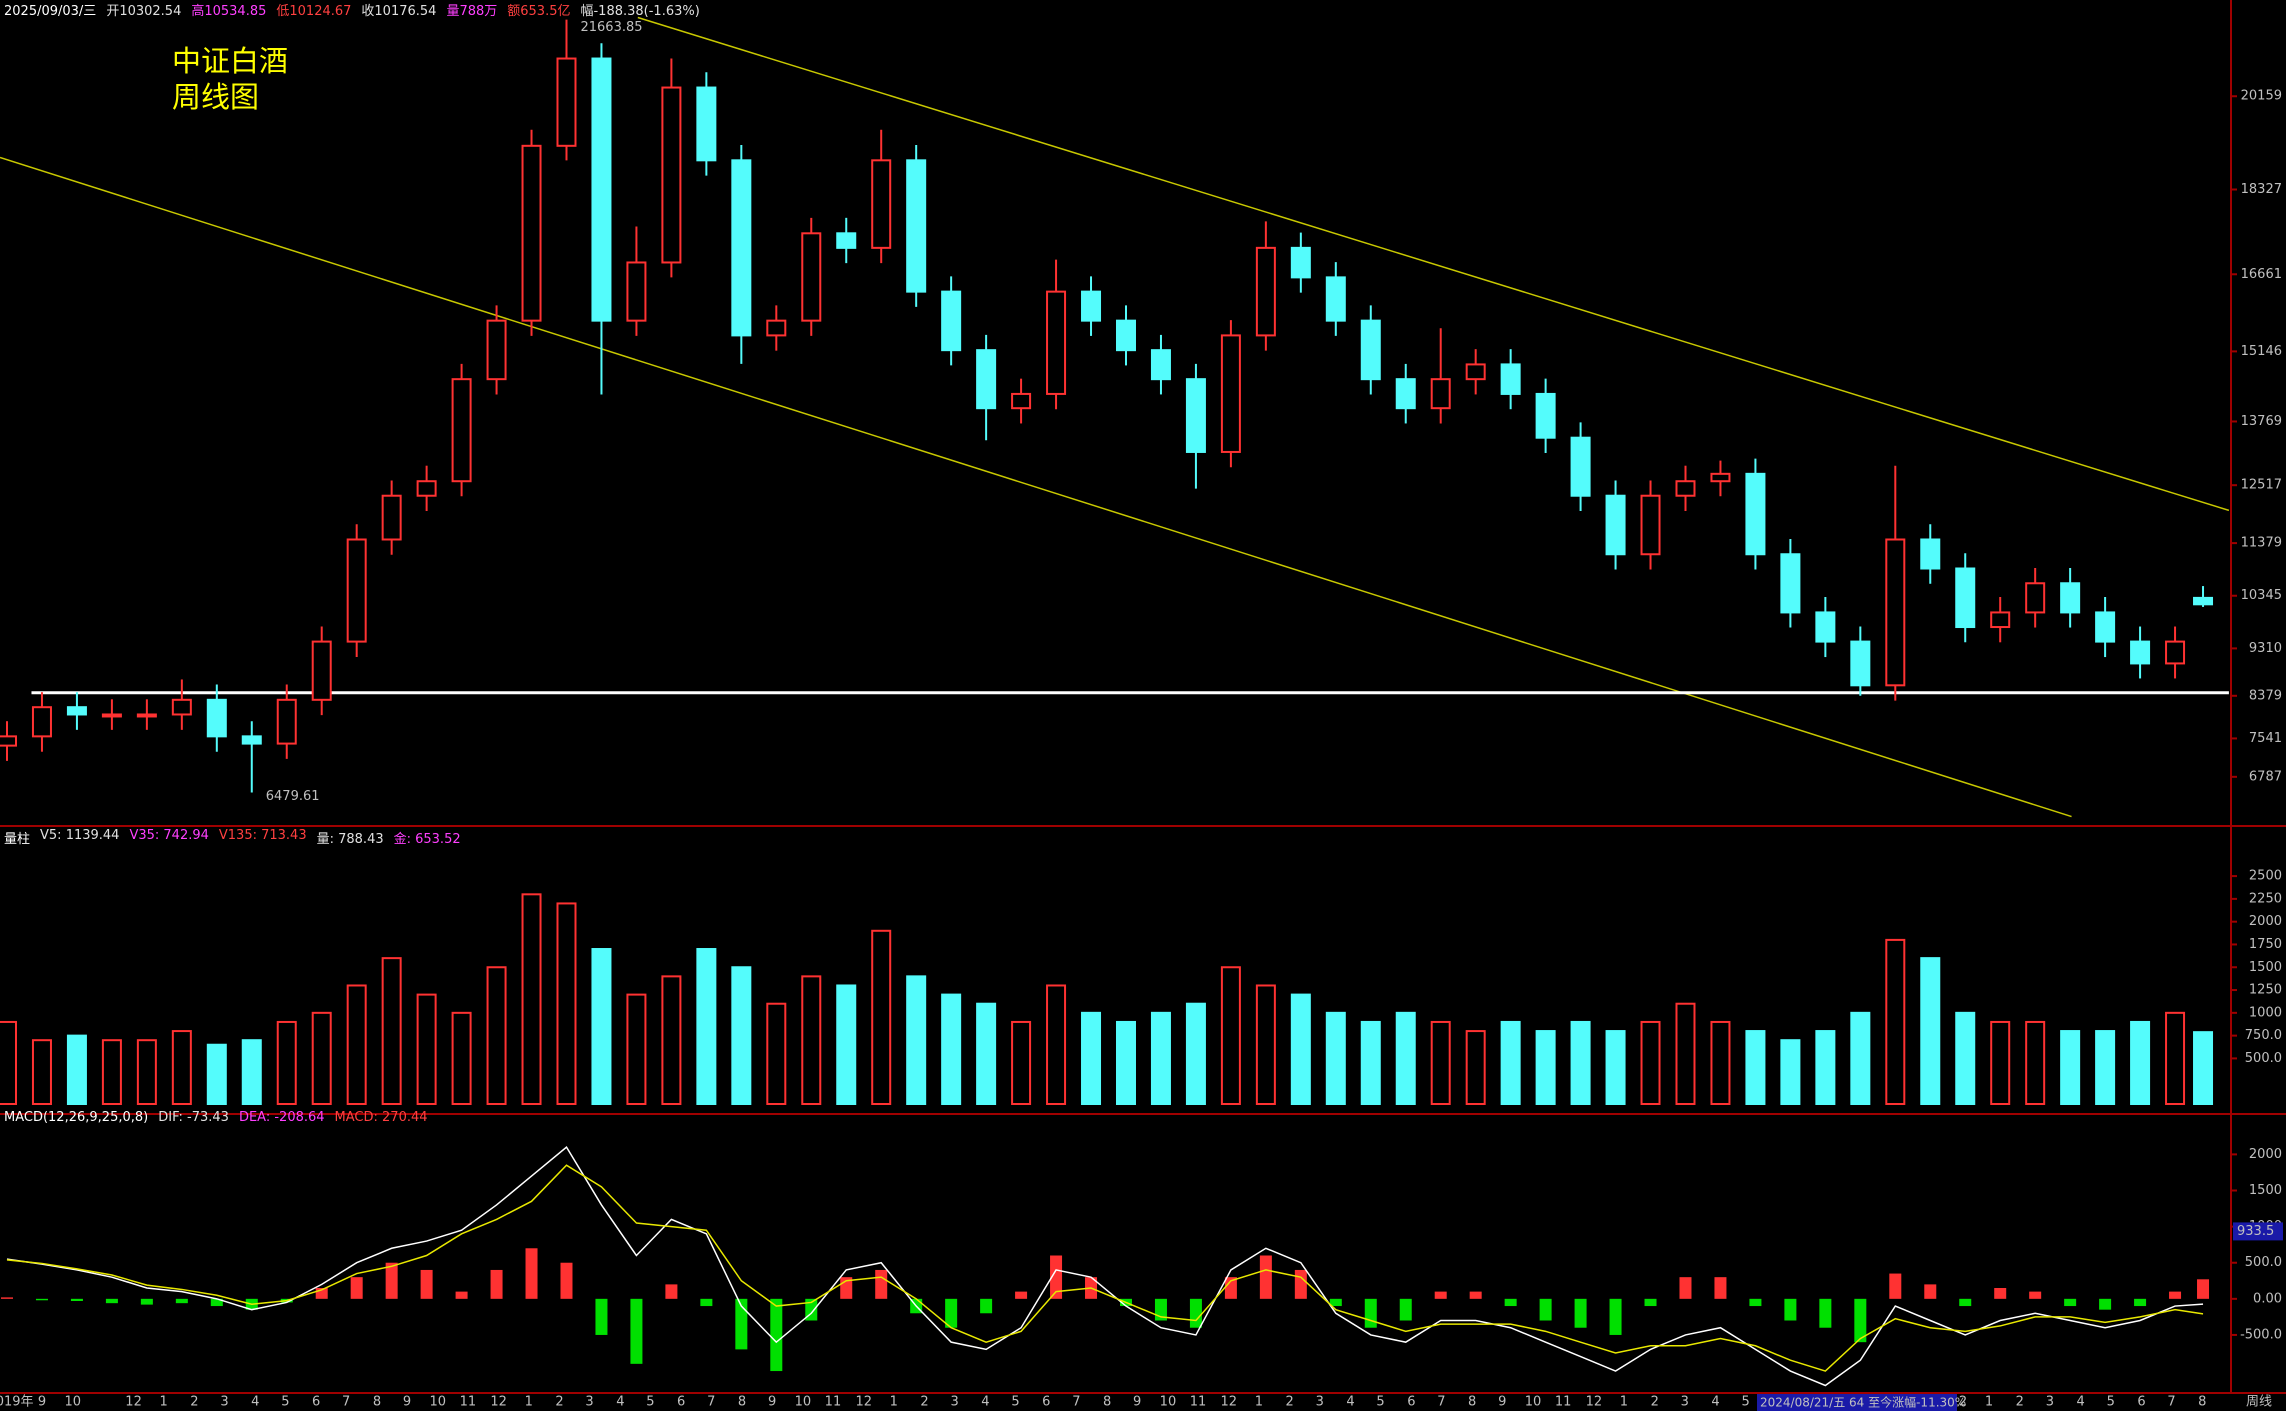 This screenshot has width=2286, height=1411. What do you see at coordinates (216, 97) in the screenshot?
I see `chart-subtitle: 周线图` at bounding box center [216, 97].